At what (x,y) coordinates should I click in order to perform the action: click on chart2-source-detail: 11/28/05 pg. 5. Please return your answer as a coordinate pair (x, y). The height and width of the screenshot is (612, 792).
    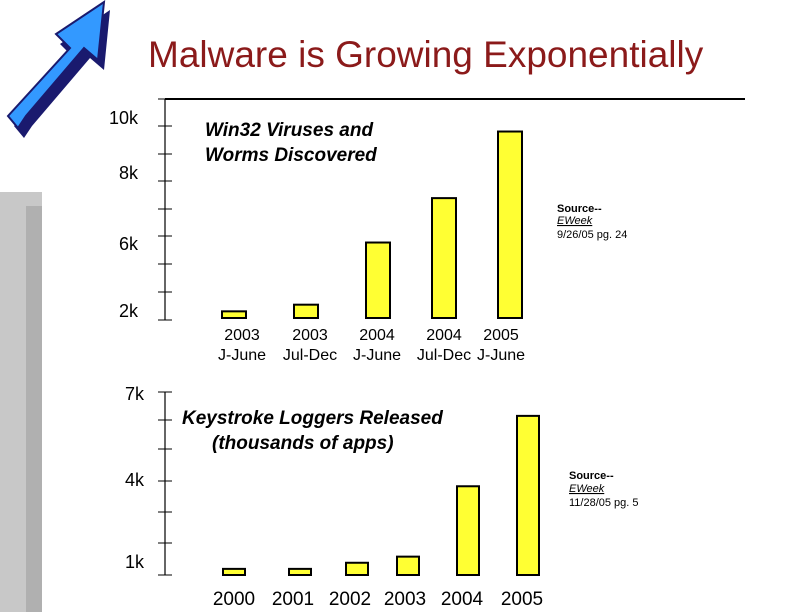
    Looking at the image, I should click on (604, 503).